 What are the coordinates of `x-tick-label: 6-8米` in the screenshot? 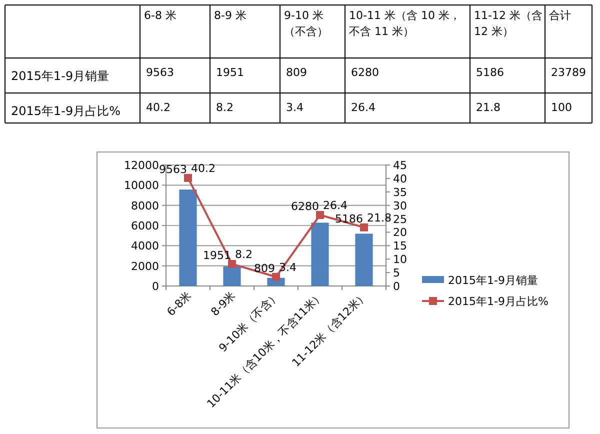 It's located at (179, 303).